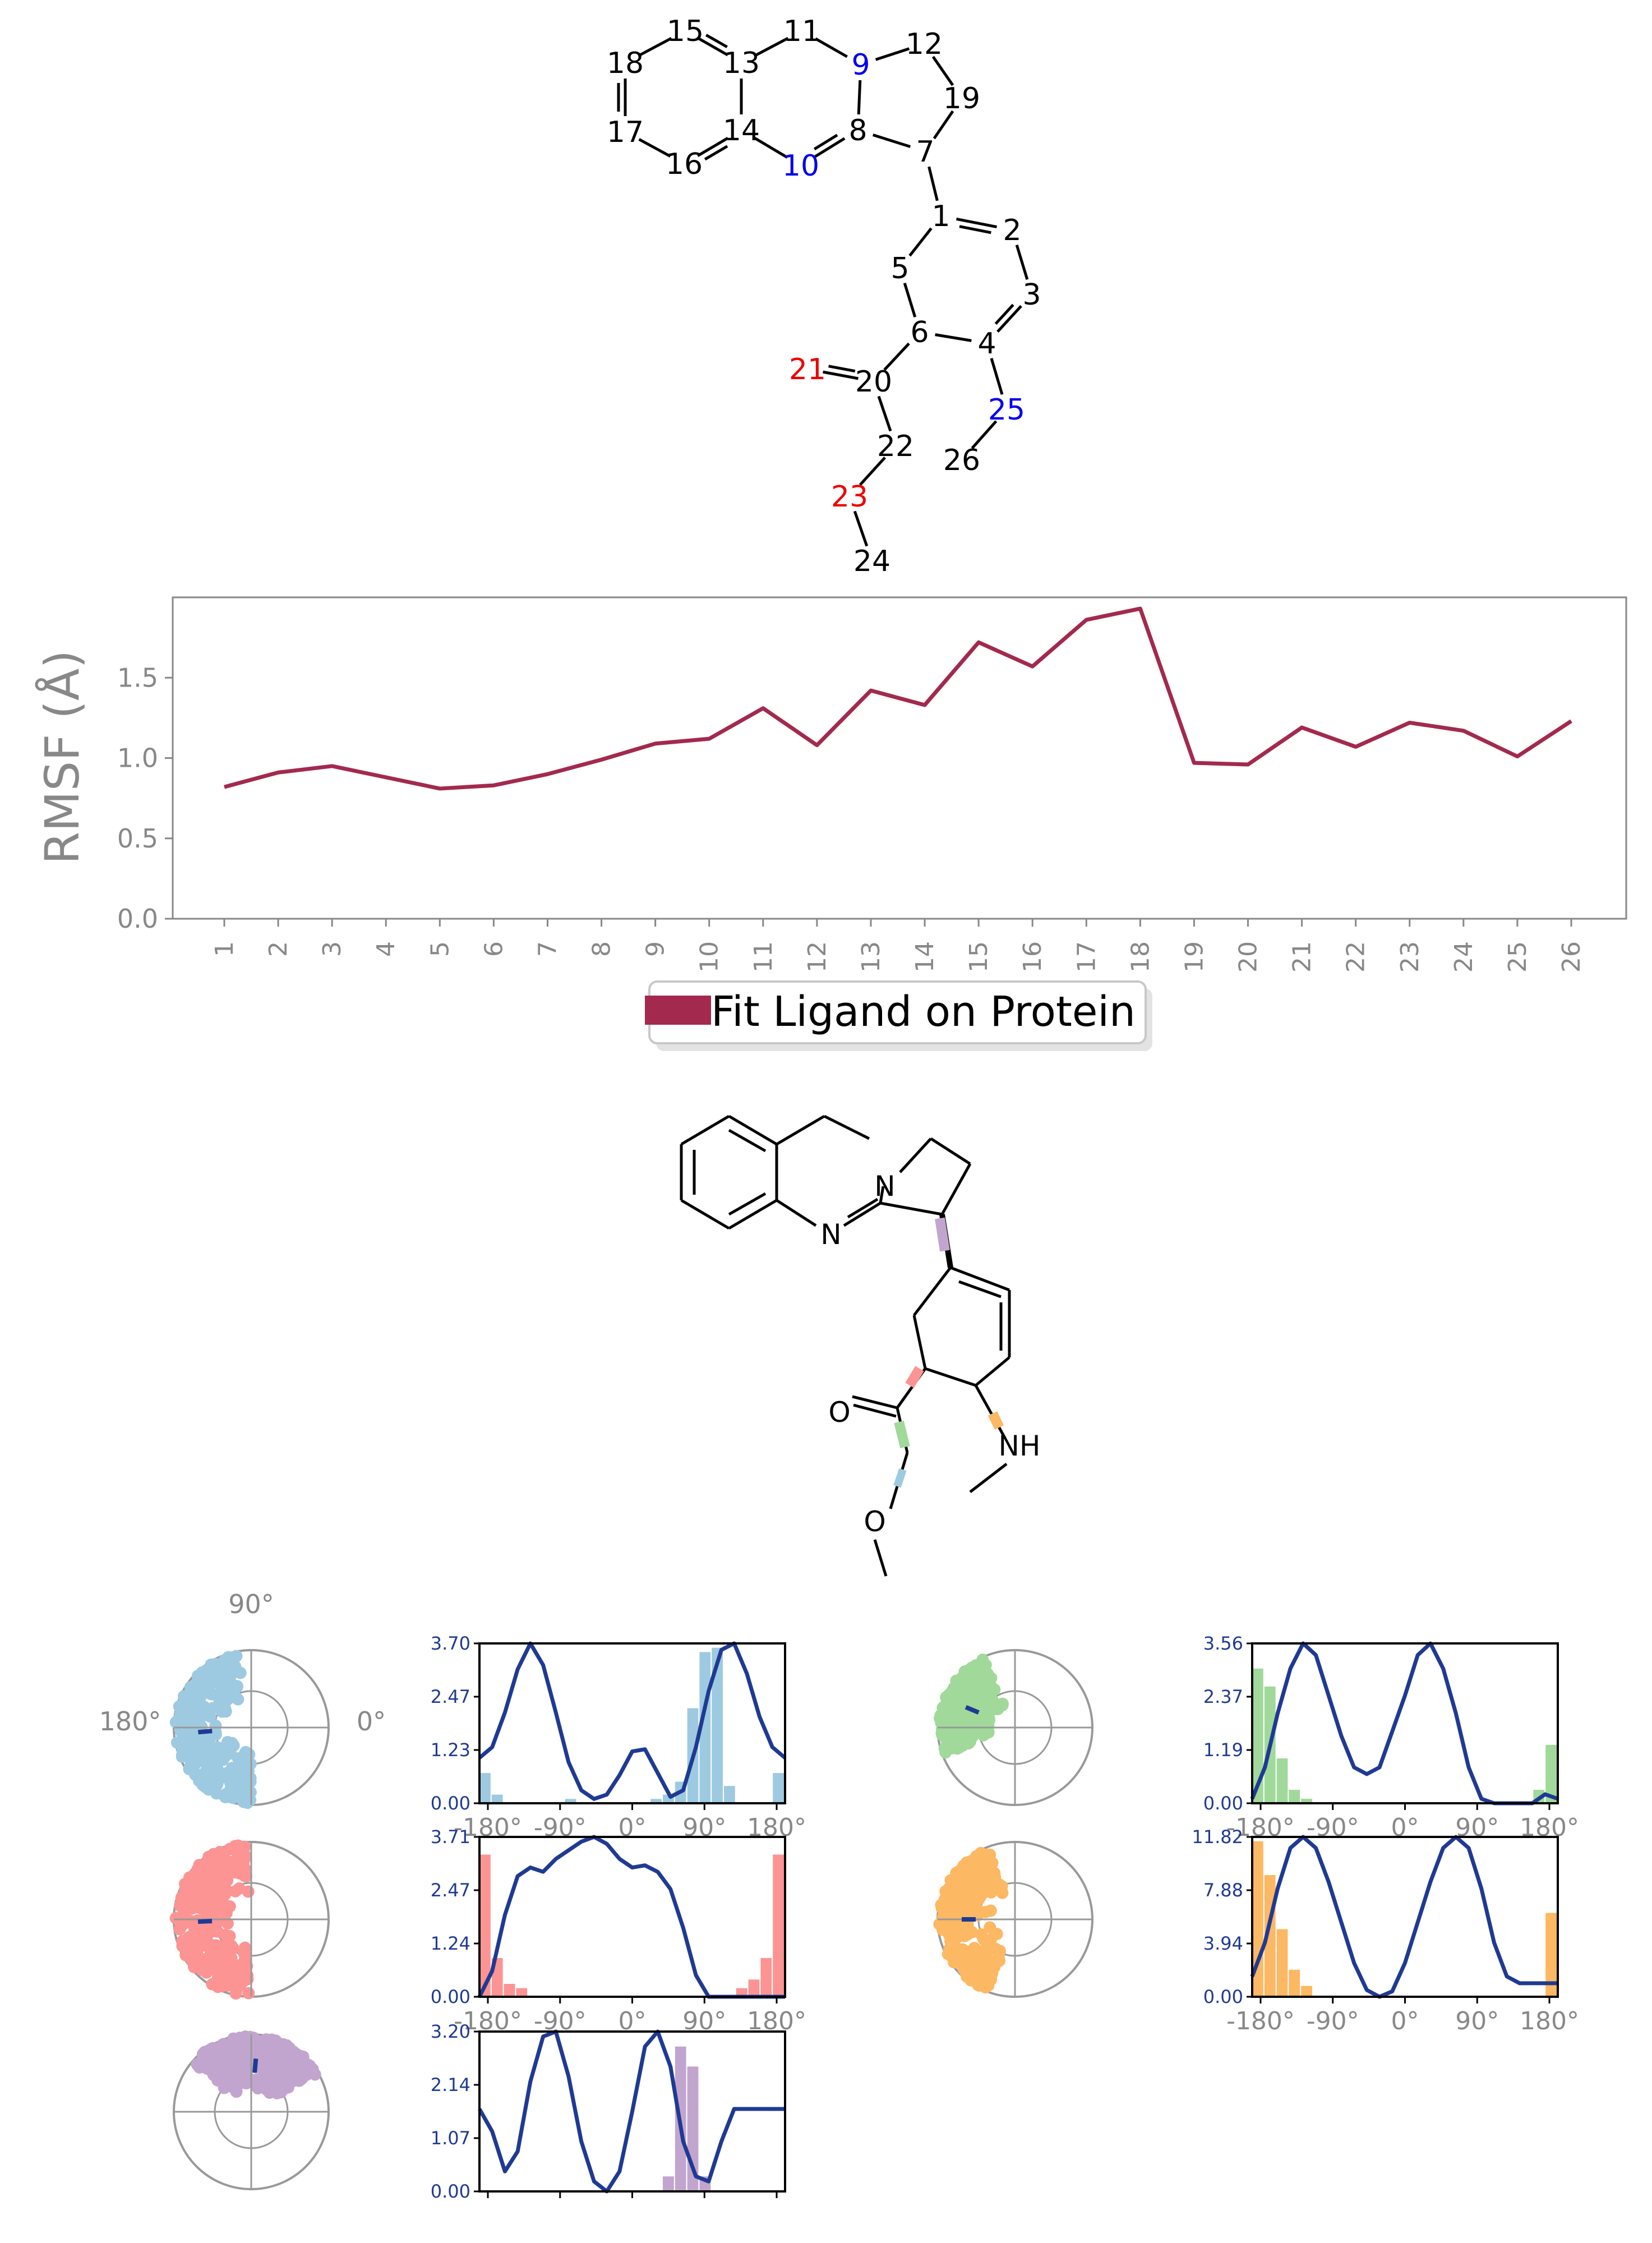 The image size is (1652, 2243). Describe the element at coordinates (1248, 957) in the screenshot. I see `x-tick-label: 20` at that location.